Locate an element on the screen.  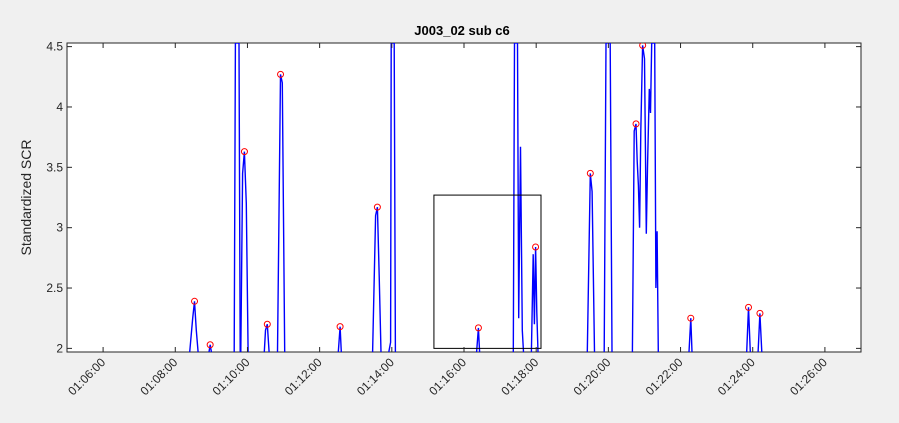
x-tick-label: 01:26:00 is located at coordinates (808, 376).